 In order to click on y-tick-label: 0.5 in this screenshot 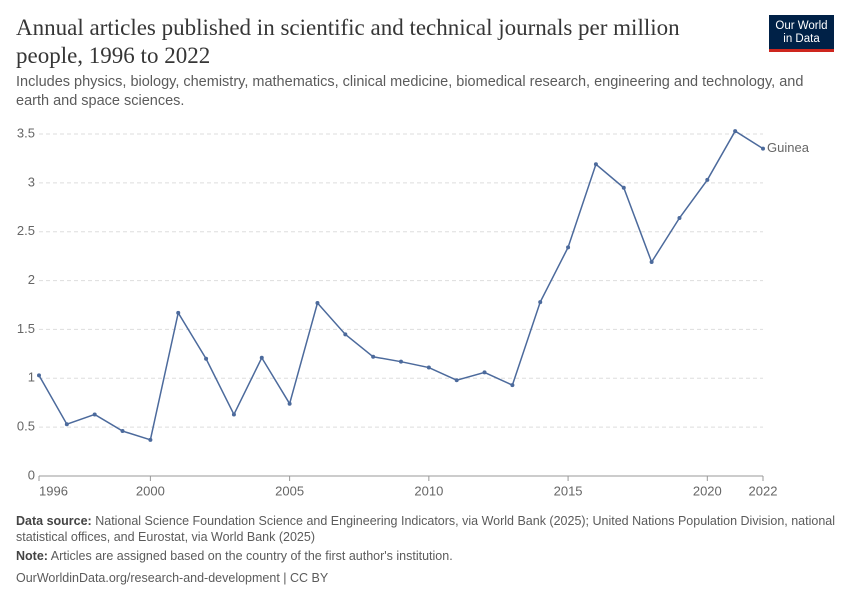, I will do `click(26, 426)`.